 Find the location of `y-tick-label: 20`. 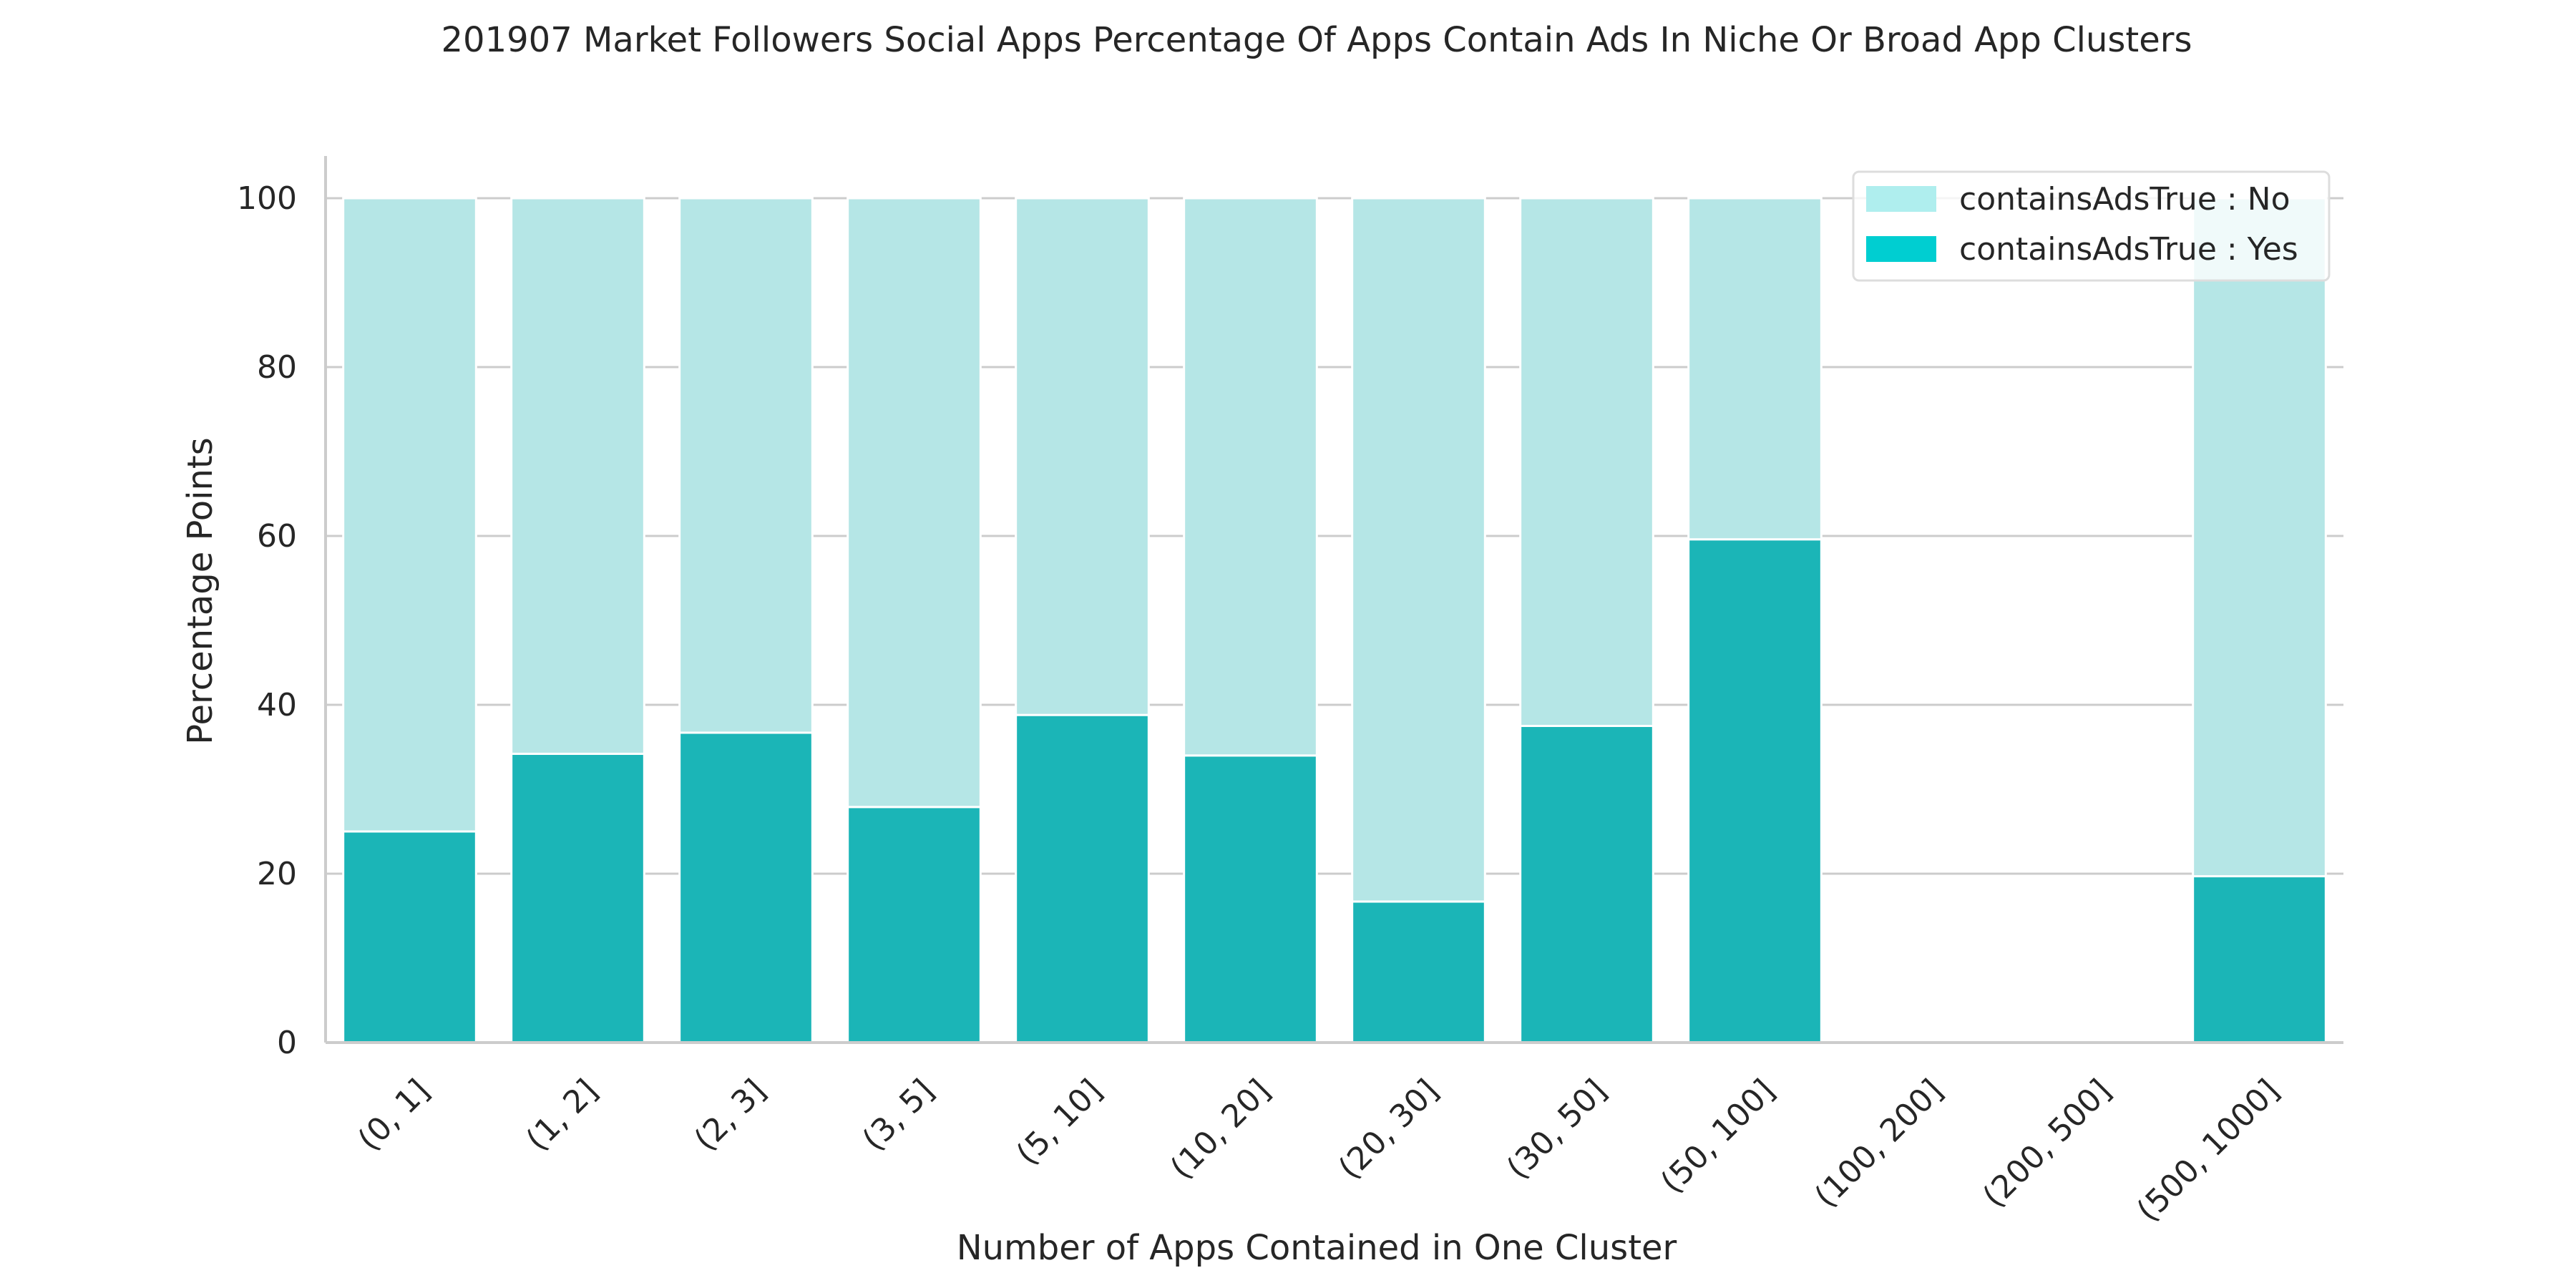

y-tick-label: 20 is located at coordinates (277, 874).